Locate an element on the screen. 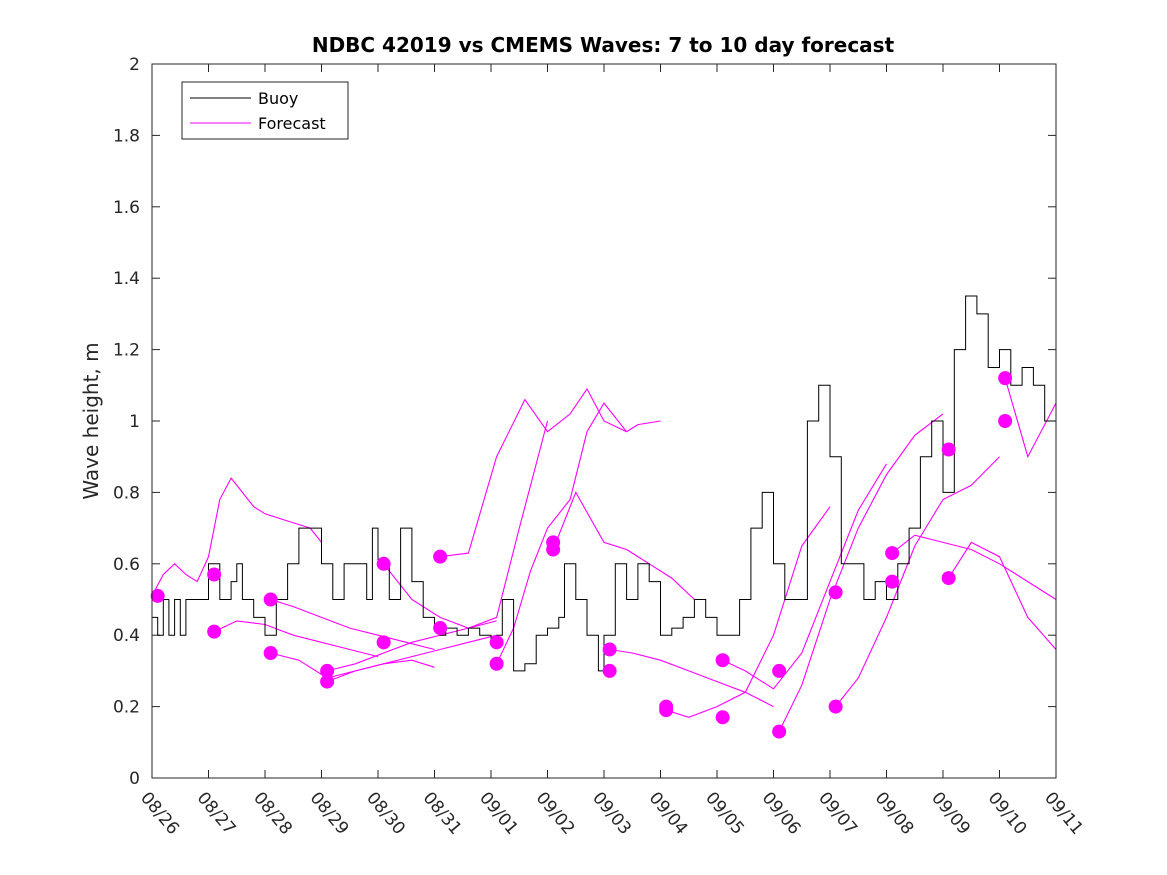 Image resolution: width=1167 pixels, height=875 pixels. y-tick-label: 1.4 is located at coordinates (126, 279).